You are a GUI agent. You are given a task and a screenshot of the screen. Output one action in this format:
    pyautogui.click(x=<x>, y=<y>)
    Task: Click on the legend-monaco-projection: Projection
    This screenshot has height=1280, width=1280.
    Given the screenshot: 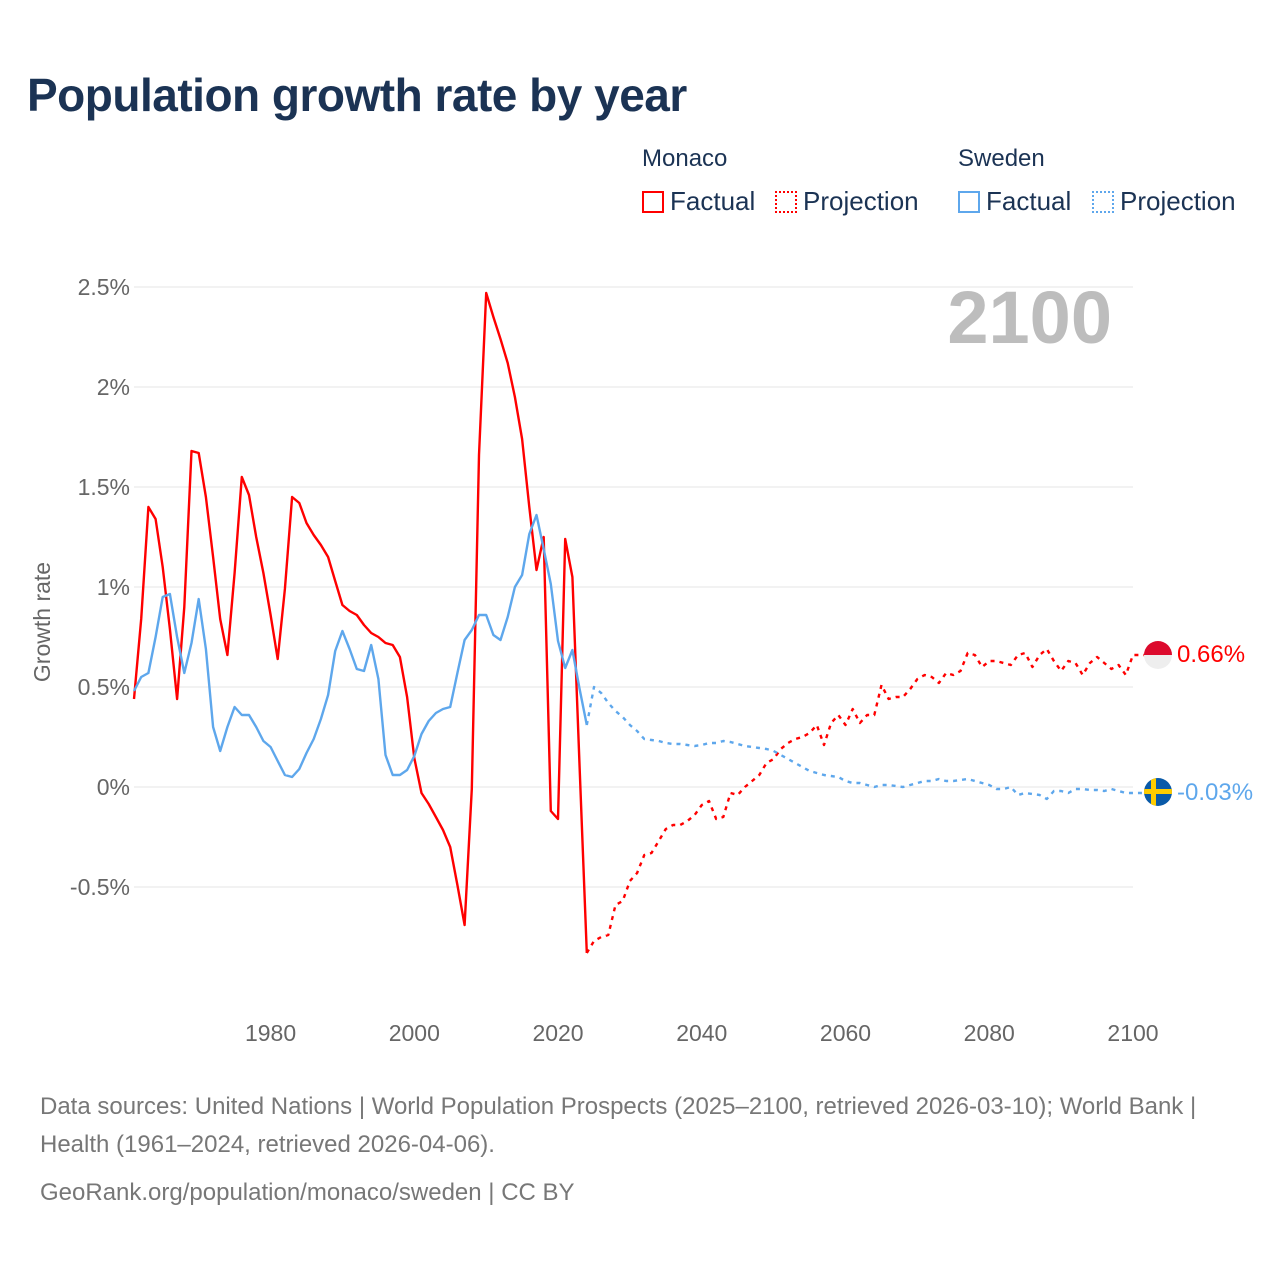 What is the action you would take?
    pyautogui.click(x=847, y=201)
    